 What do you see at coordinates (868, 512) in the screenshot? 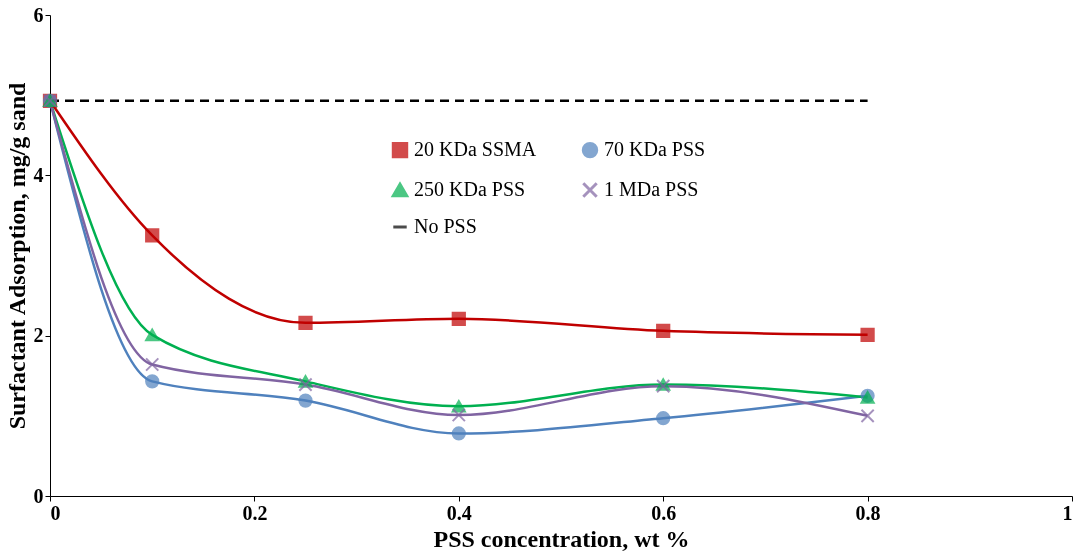
I see `x-tick-label: 0.8` at bounding box center [868, 512].